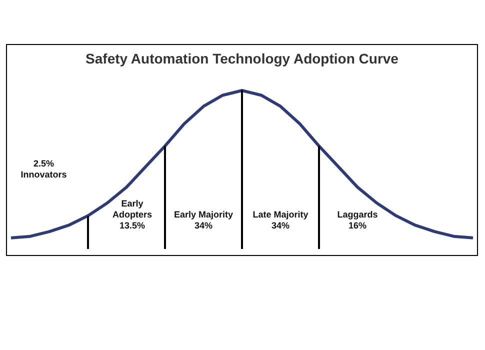 Image resolution: width=485 pixels, height=350 pixels. Describe the element at coordinates (280, 219) in the screenshot. I see `annotation: Late Majority 34%` at that location.